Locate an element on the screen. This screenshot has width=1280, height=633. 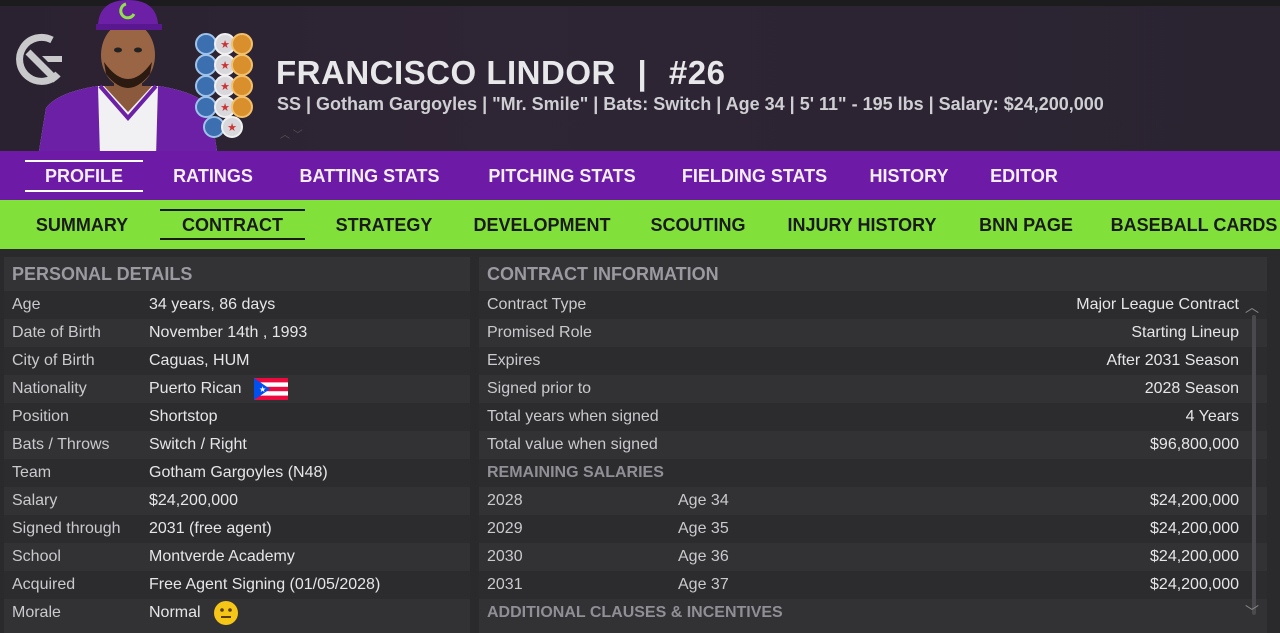
contract-value: $96,800,000 is located at coordinates (1194, 444).